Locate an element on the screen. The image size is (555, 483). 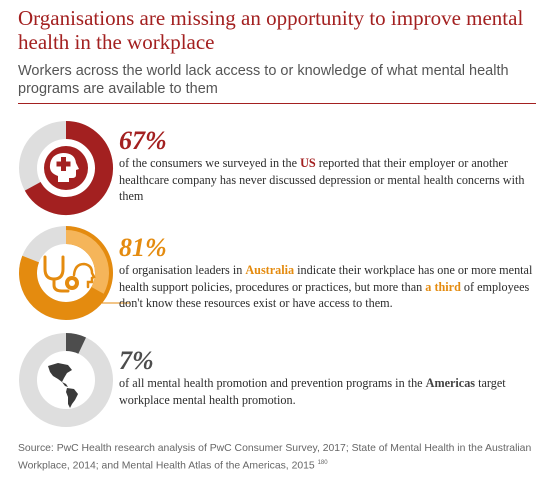
desc-highlight-australia: Australia is located at coordinates (270, 270).